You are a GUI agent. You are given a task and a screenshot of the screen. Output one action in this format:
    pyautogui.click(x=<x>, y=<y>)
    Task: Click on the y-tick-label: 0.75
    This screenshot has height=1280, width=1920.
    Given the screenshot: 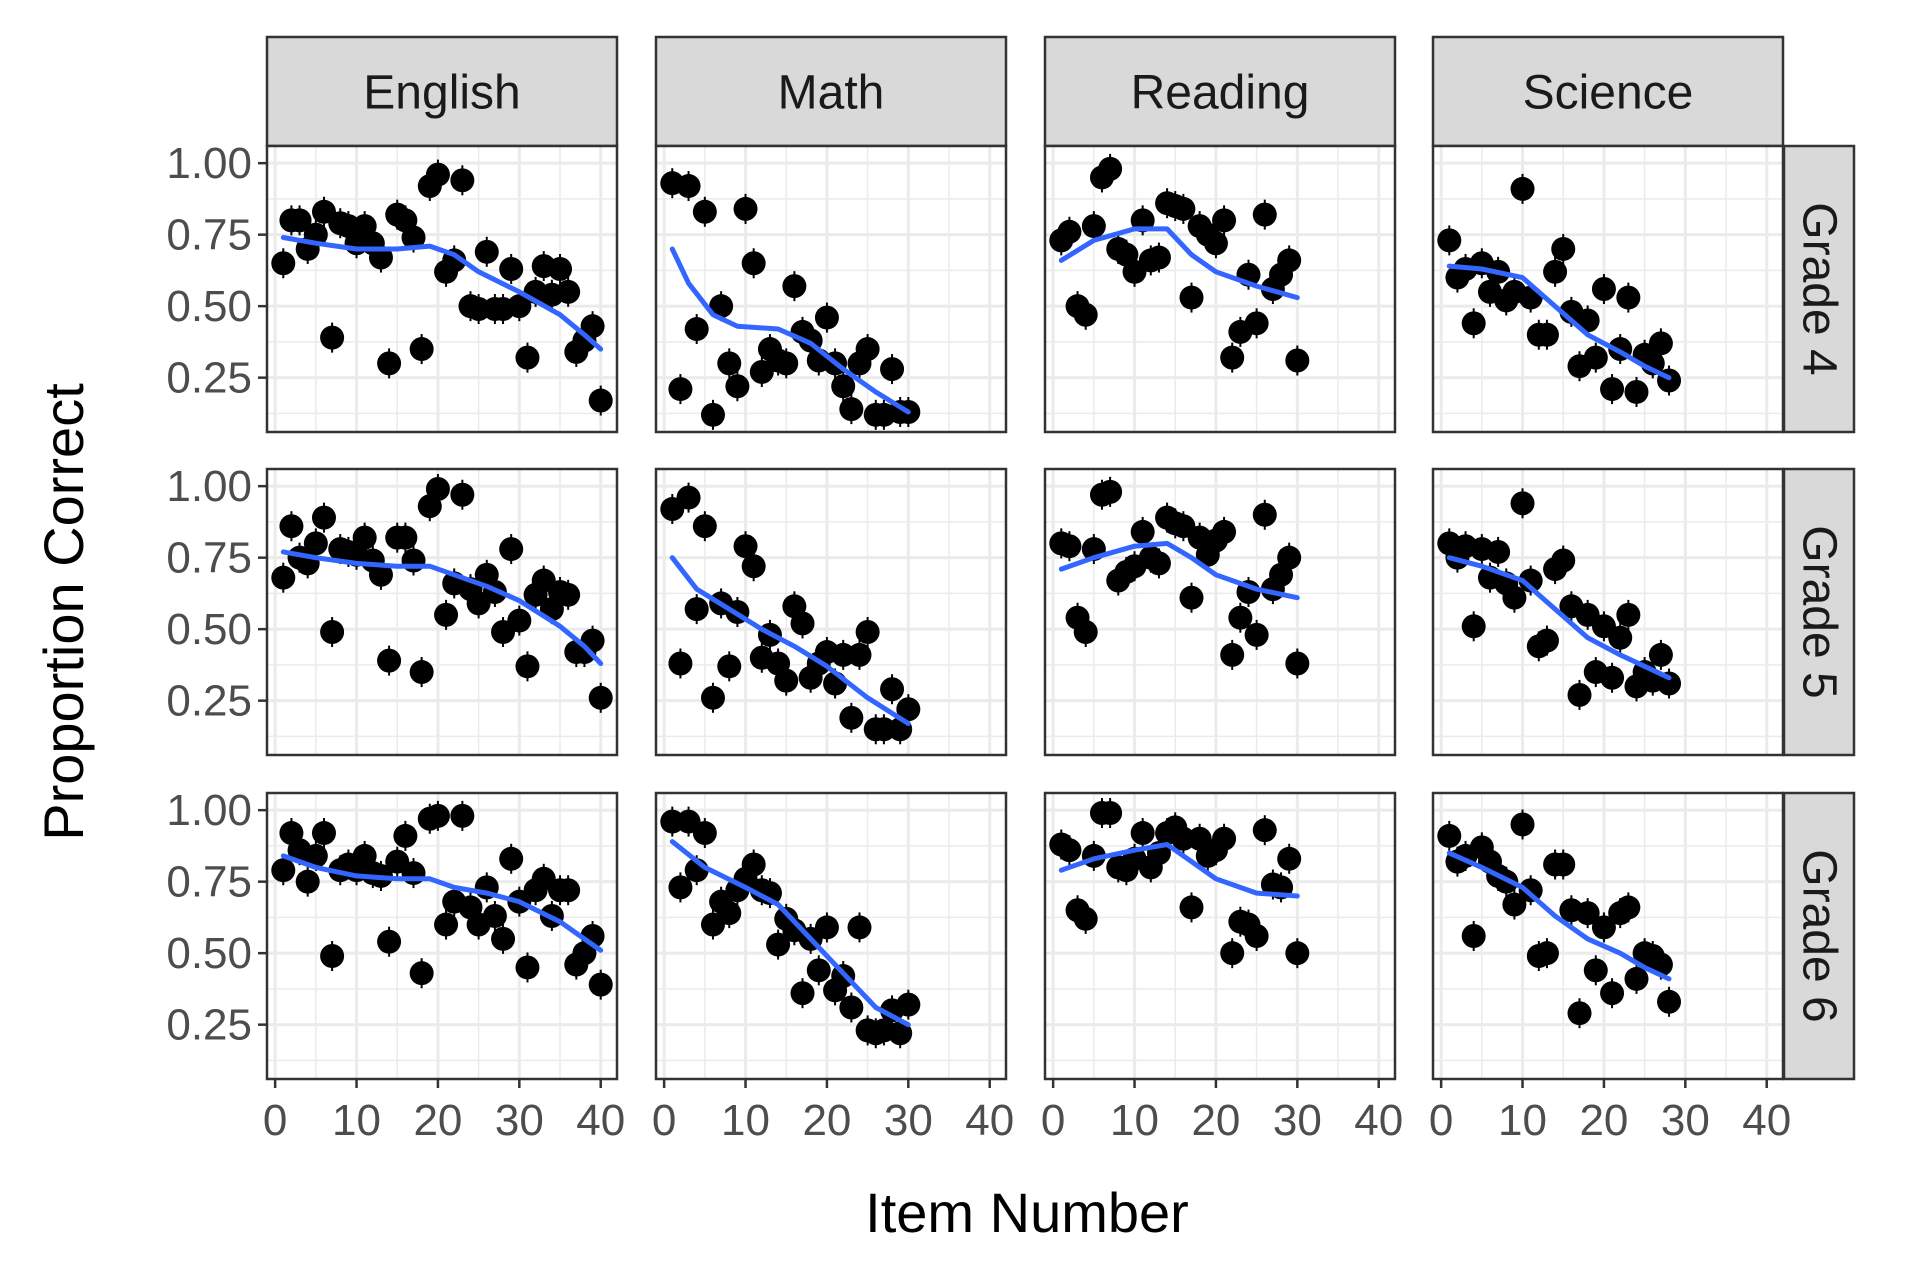 What is the action you would take?
    pyautogui.click(x=209, y=558)
    